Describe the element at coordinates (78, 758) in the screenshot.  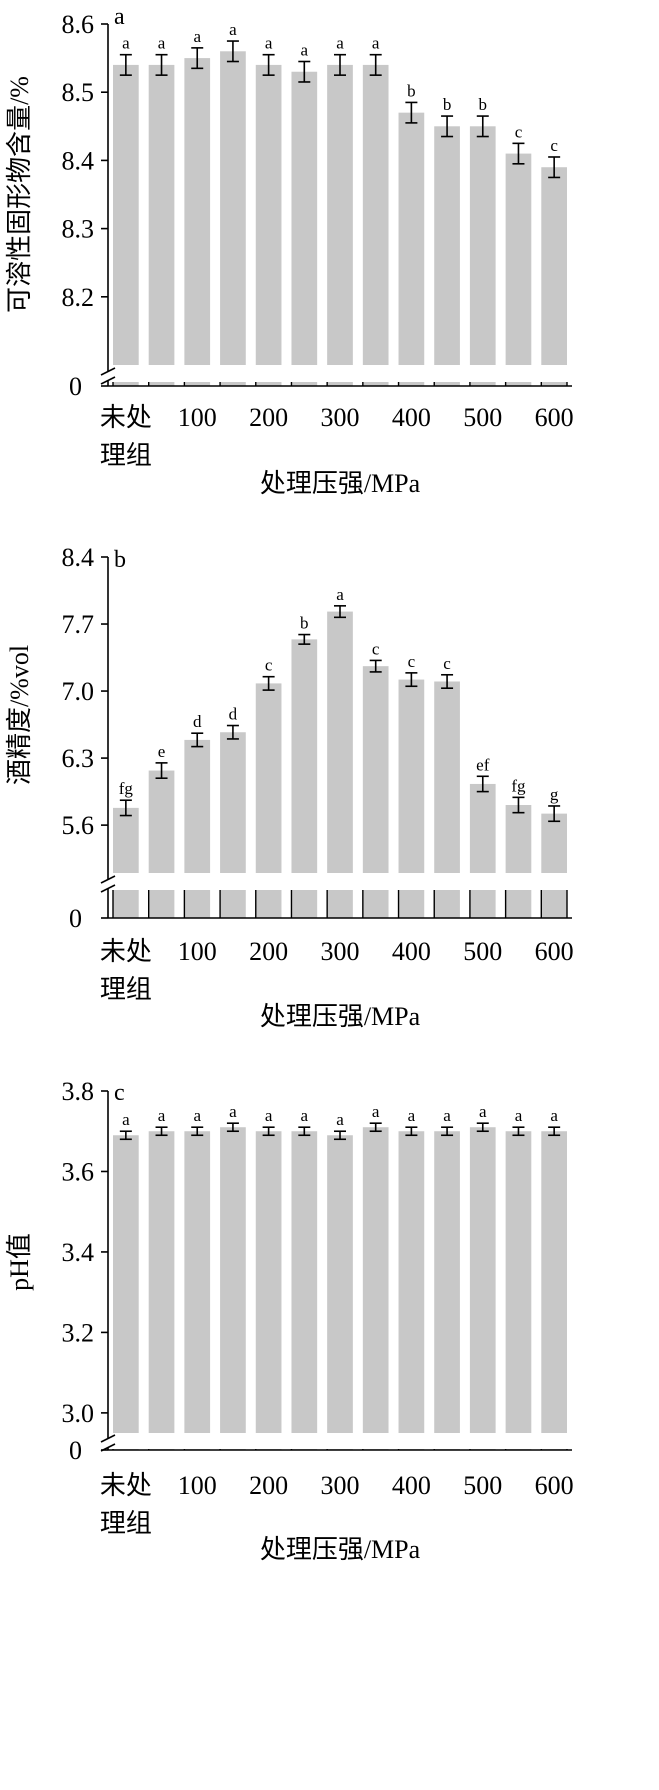
I see `y-tick-label: 6.3` at that location.